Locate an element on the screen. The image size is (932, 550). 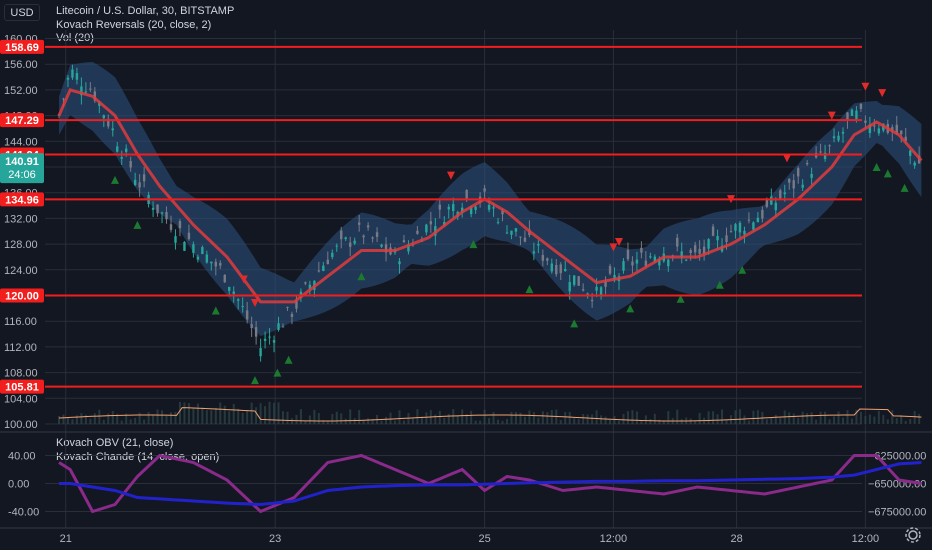
gear-icon is located at coordinates (913, 535).